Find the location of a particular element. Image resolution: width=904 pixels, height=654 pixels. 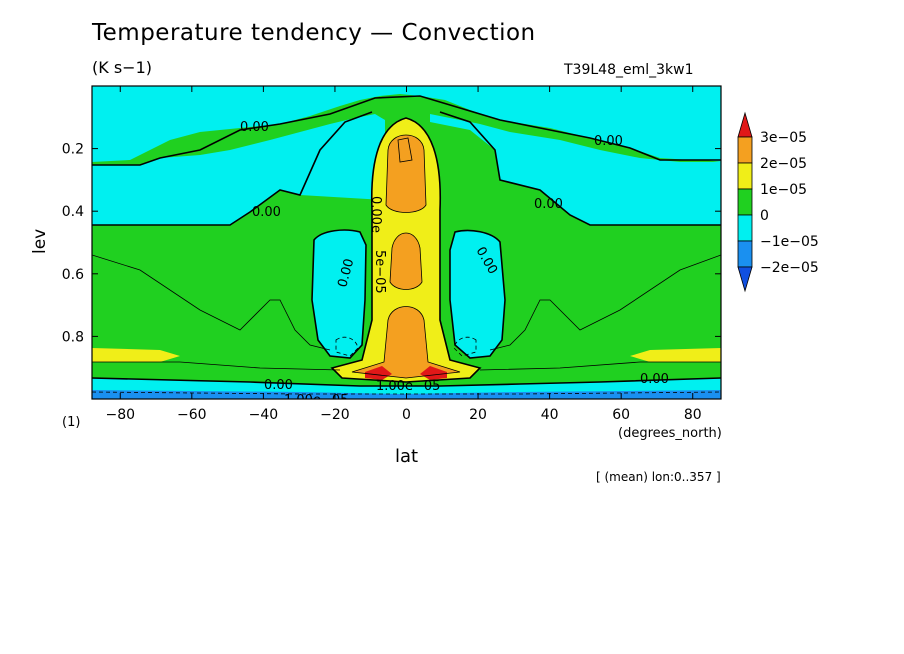

colorbar-label: 2e−05 is located at coordinates (783, 164).